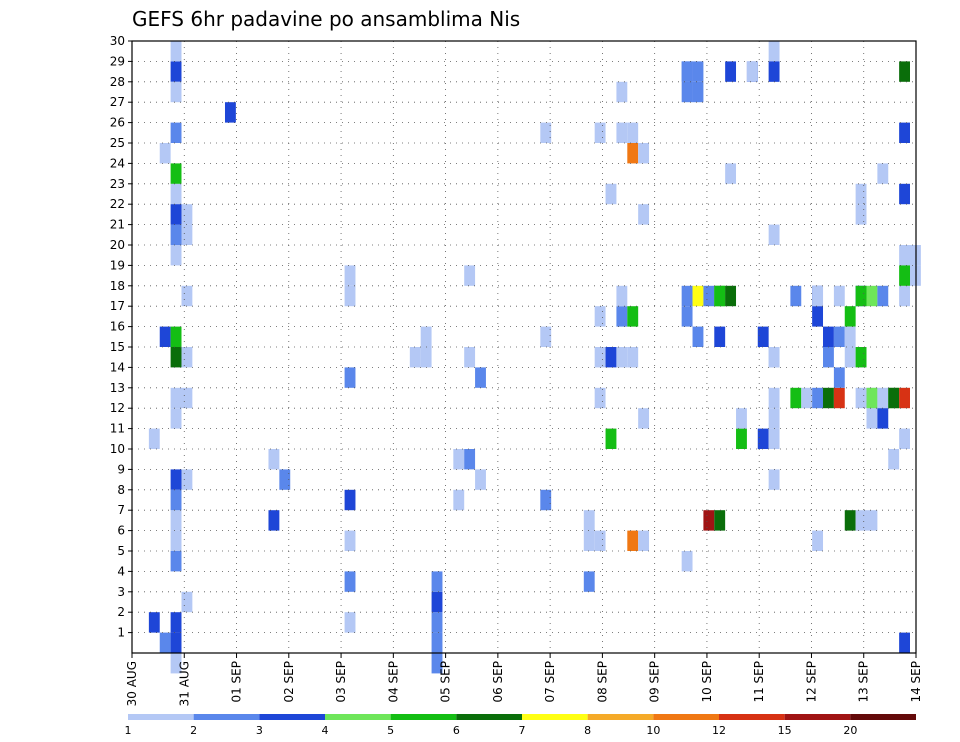 This screenshot has width=960, height=742. Describe the element at coordinates (117, 61) in the screenshot. I see `y-tick-label: 29` at that location.